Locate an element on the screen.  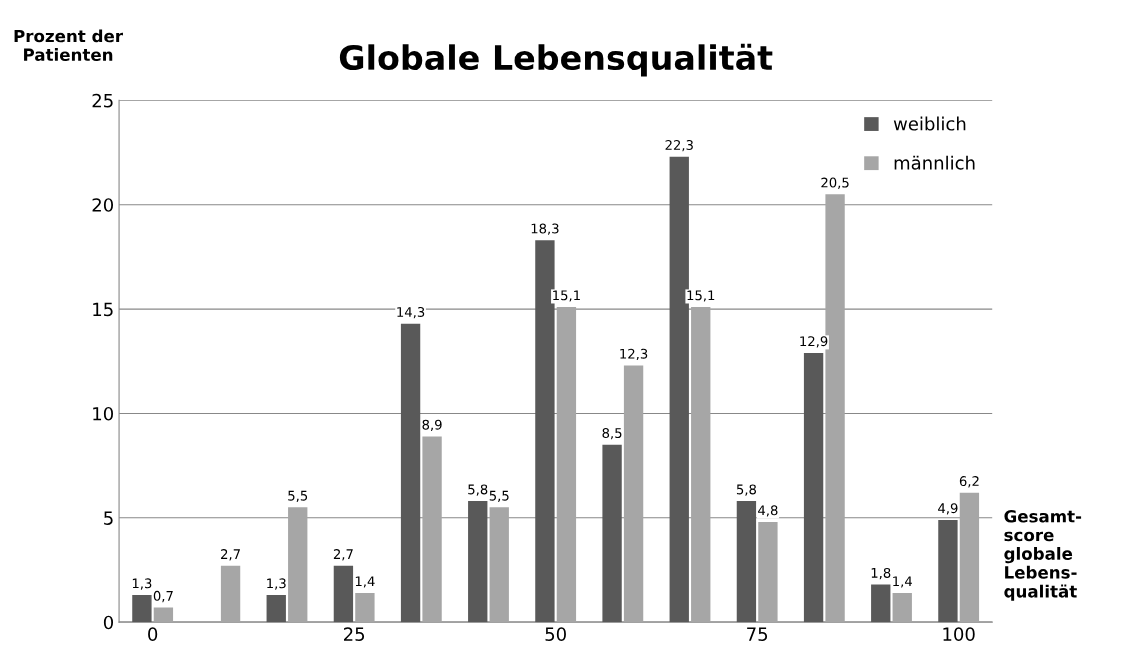
data-label: 22,3 is located at coordinates (679, 146).